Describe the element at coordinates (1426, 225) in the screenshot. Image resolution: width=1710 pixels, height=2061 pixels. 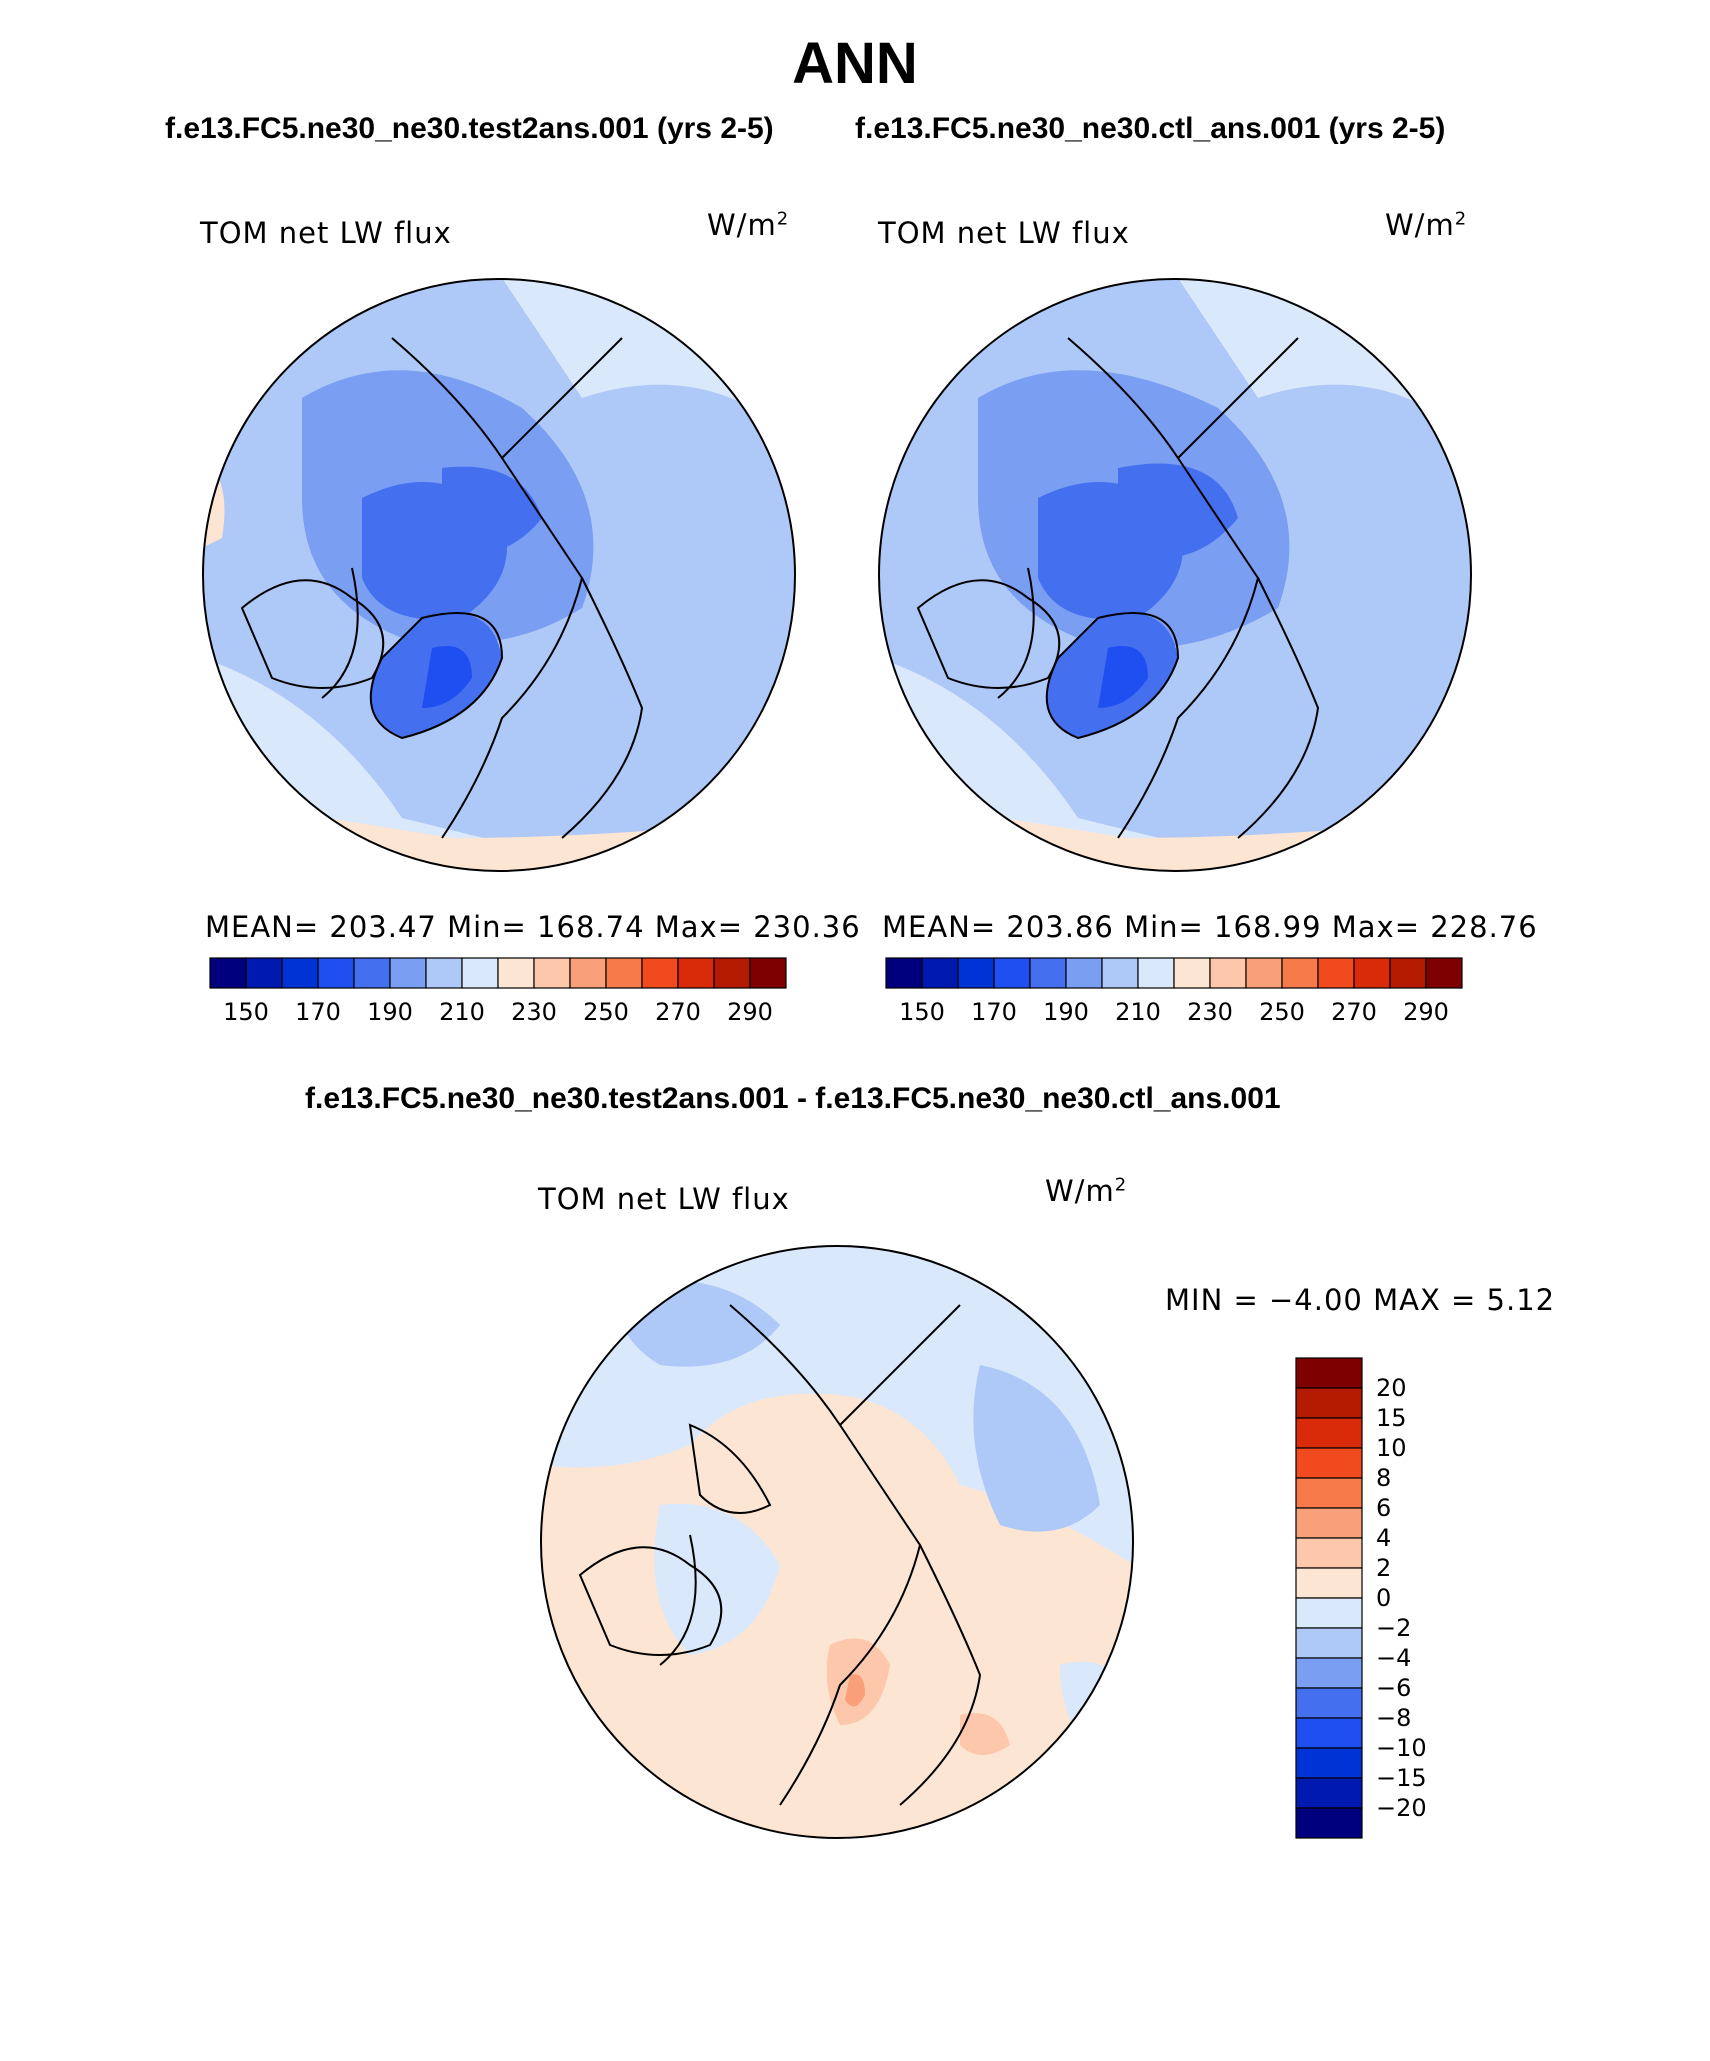
I see `right-units-label: W/m2` at that location.